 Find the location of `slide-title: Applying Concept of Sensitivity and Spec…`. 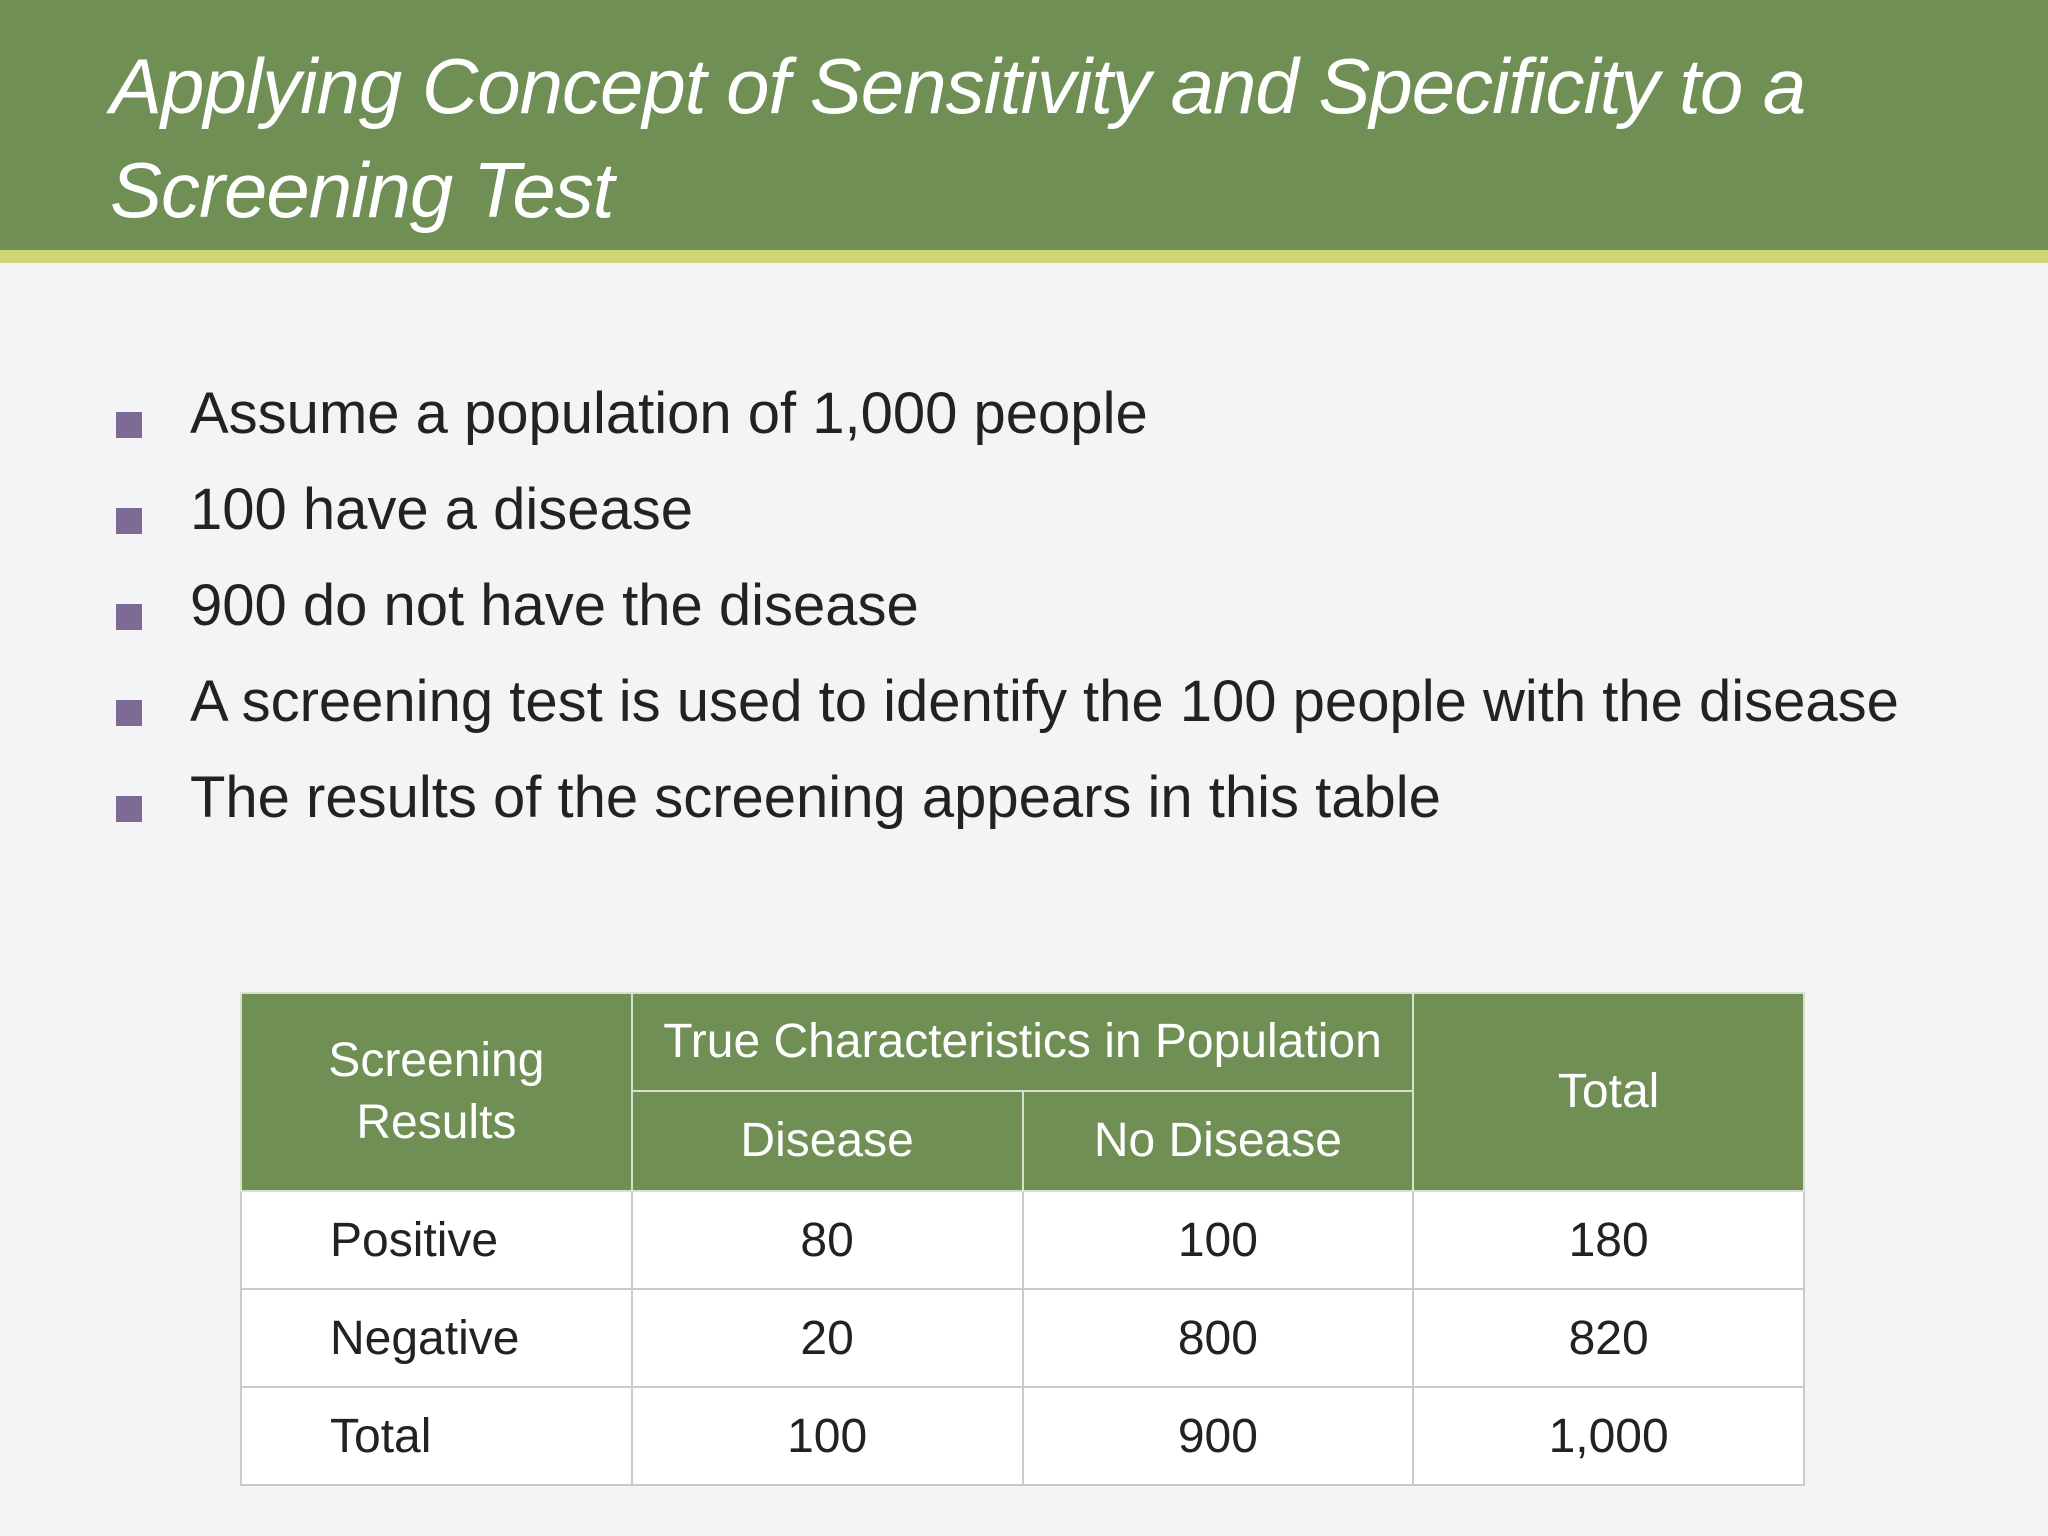

slide-title: Applying Concept of Sensitivity and Spec… is located at coordinates (1040, 138).